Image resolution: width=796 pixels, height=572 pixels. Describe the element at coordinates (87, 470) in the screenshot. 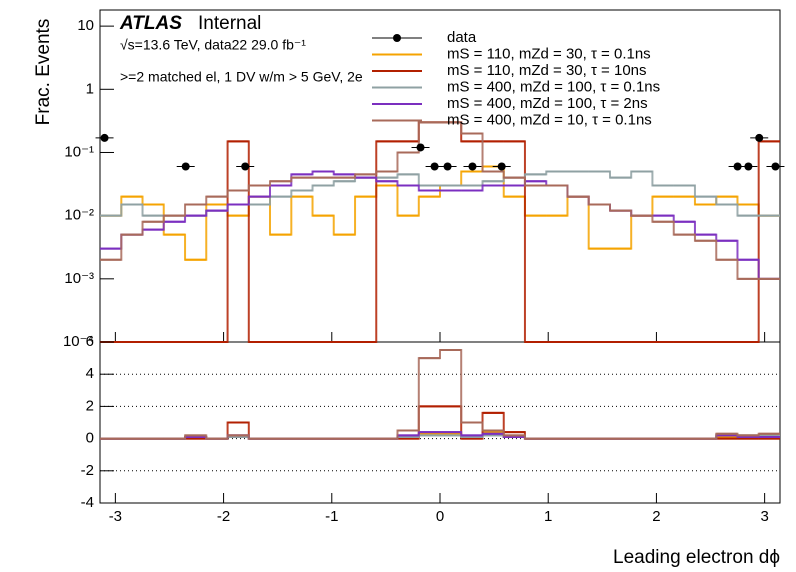

I see `y-tick-label: -2` at that location.